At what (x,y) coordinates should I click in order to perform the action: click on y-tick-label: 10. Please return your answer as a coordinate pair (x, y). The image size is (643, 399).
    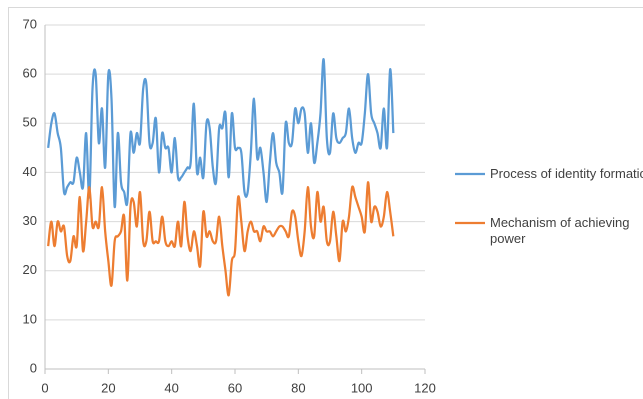
    Looking at the image, I should click on (30, 318).